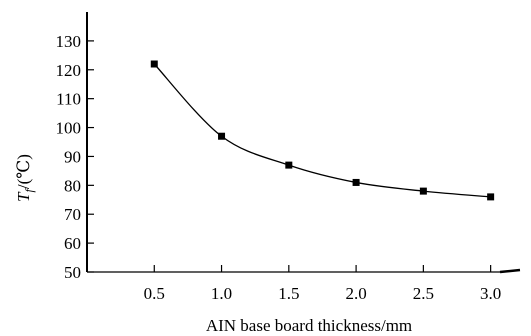  I want to click on y-tick-label: 80, so click(72, 185).